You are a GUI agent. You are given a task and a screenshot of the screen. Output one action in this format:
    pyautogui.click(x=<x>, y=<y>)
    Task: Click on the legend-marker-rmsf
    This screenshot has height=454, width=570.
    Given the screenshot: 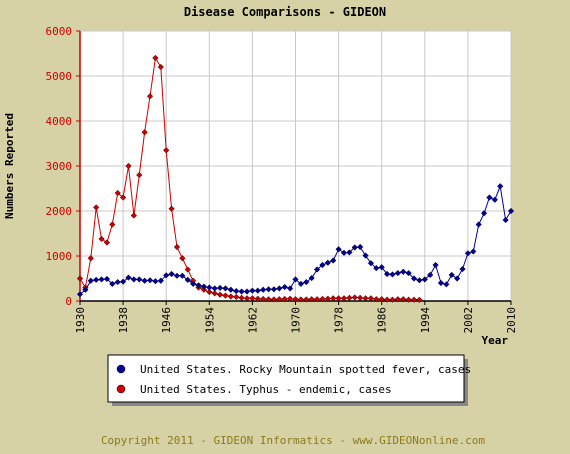 What is the action you would take?
    pyautogui.click(x=121, y=369)
    